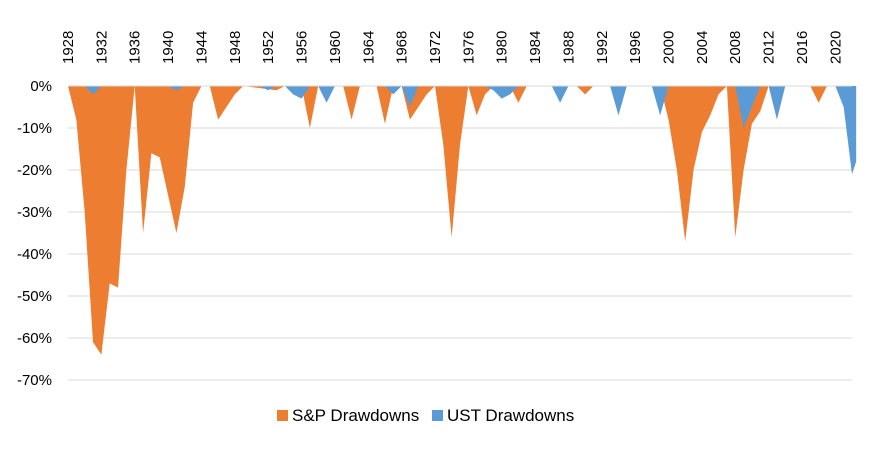  What do you see at coordinates (282, 415) in the screenshot?
I see `legend-swatch-sp` at bounding box center [282, 415].